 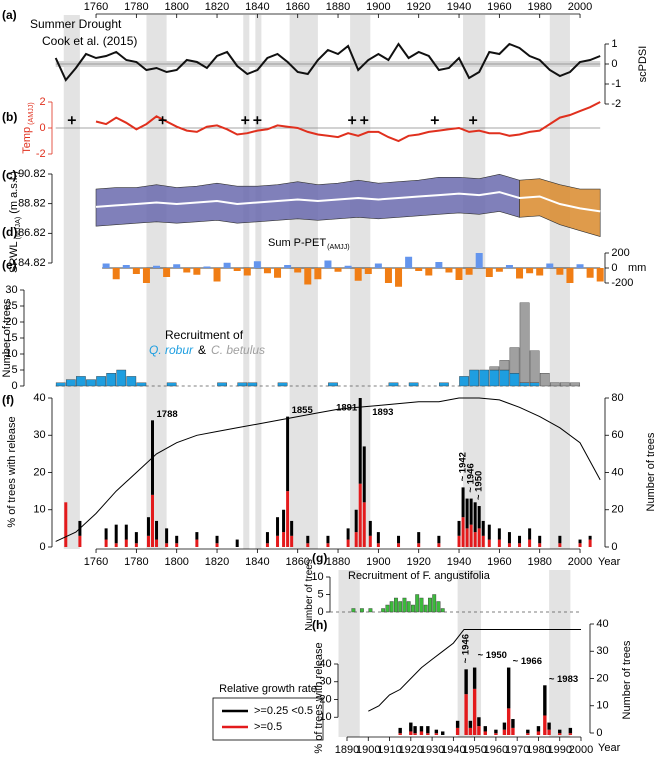 I want to click on y-axis-title-part: mm, so click(x=637, y=268).